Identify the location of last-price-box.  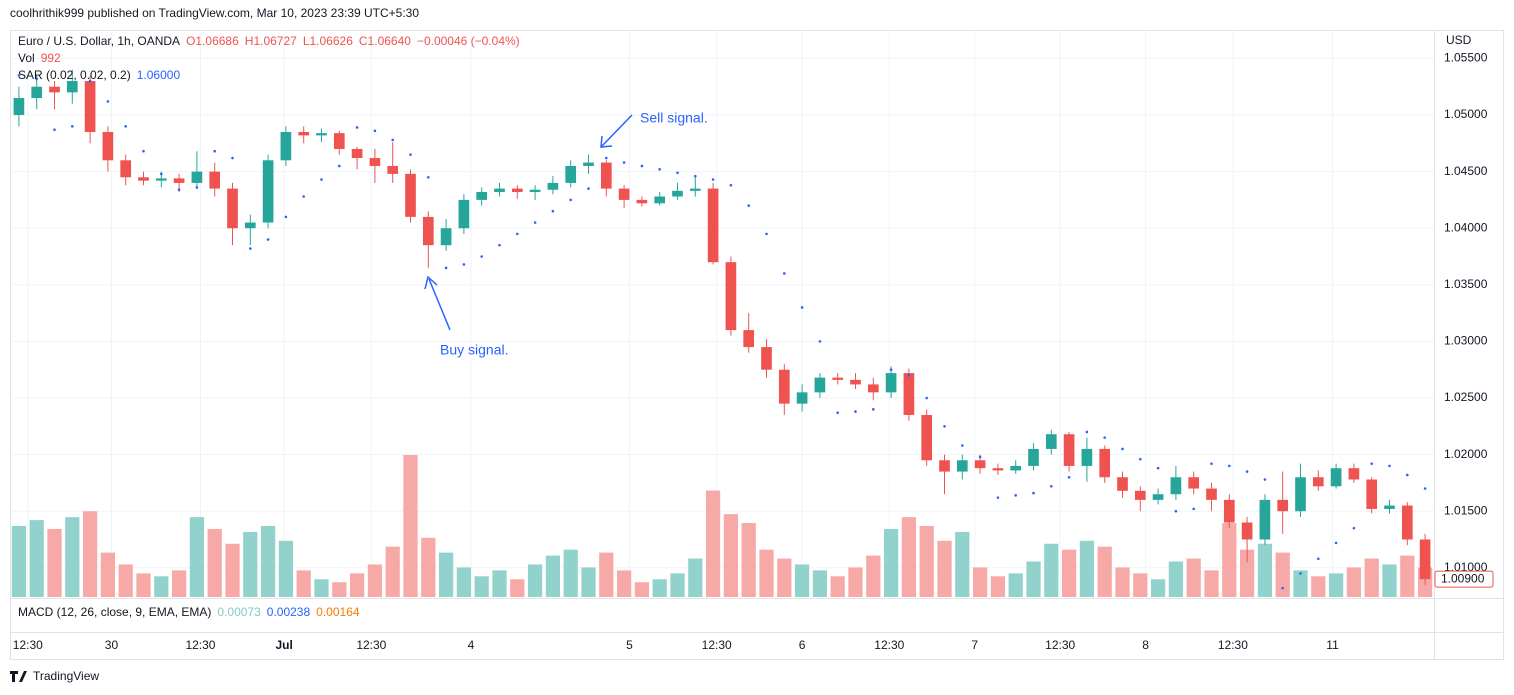
(1464, 579).